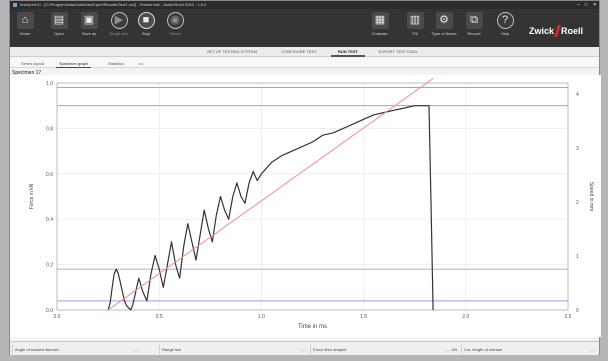  Describe the element at coordinates (49, 129) in the screenshot. I see `y-tick-label: 0.8` at that location.